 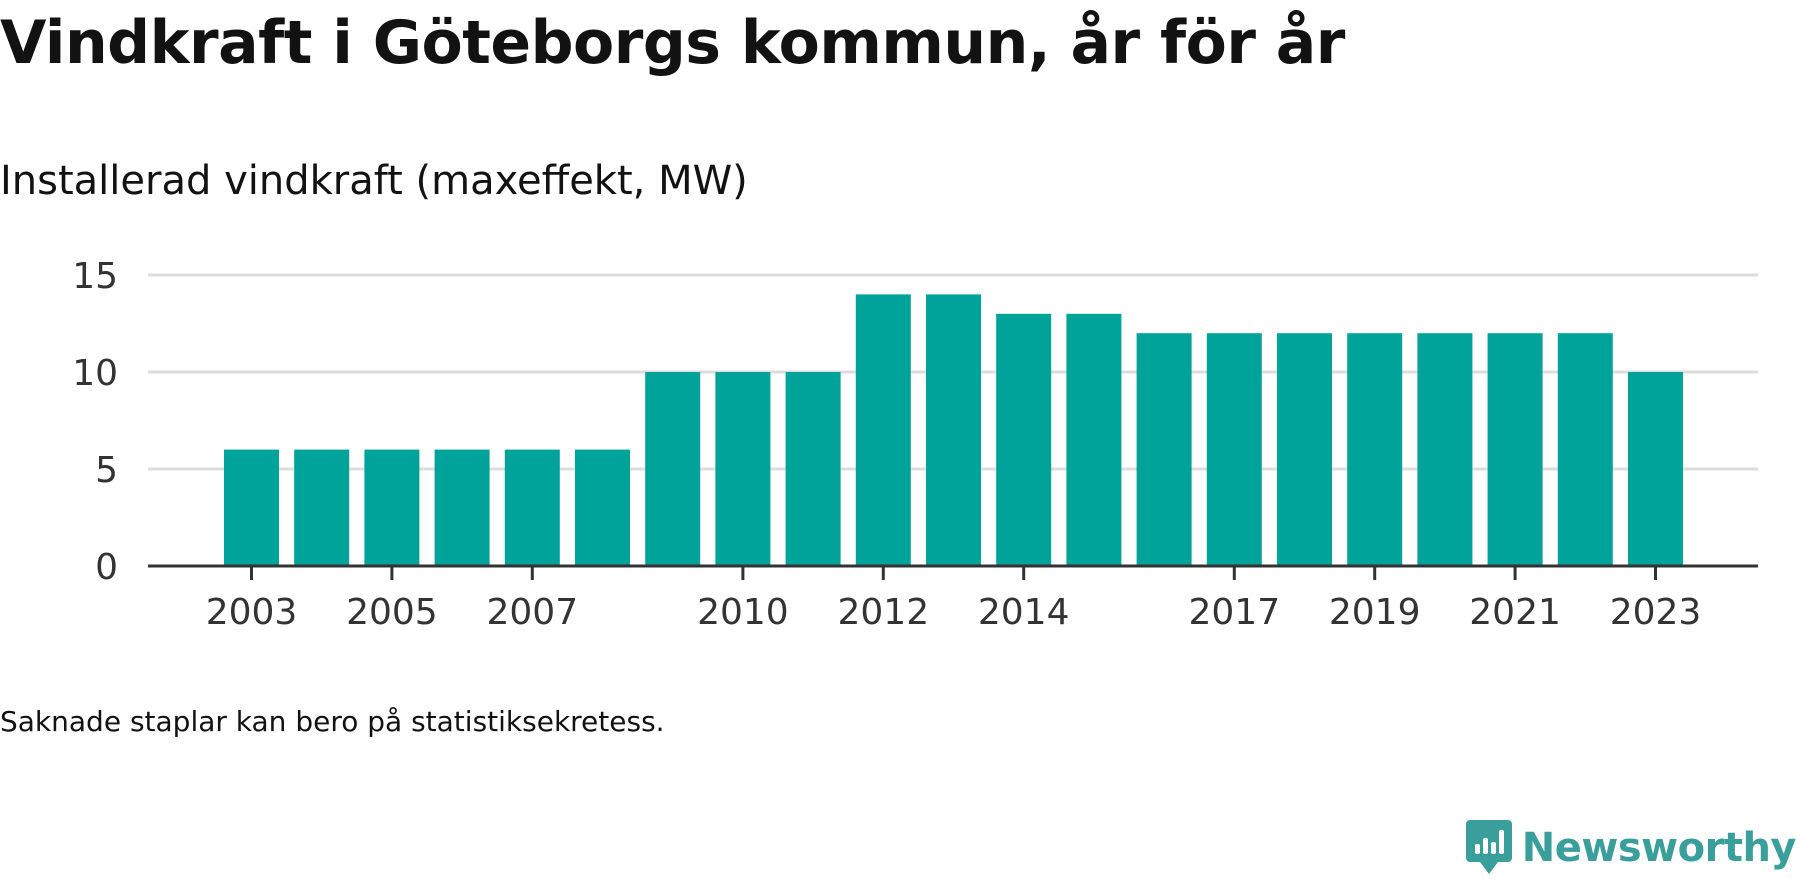 What do you see at coordinates (1024, 612) in the screenshot?
I see `x-tick-label-2014: 2014` at bounding box center [1024, 612].